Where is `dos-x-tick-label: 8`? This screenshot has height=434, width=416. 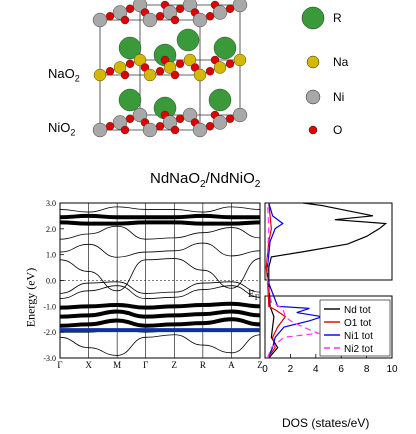
dos-x-tick-label: 8 is located at coordinates (367, 369).